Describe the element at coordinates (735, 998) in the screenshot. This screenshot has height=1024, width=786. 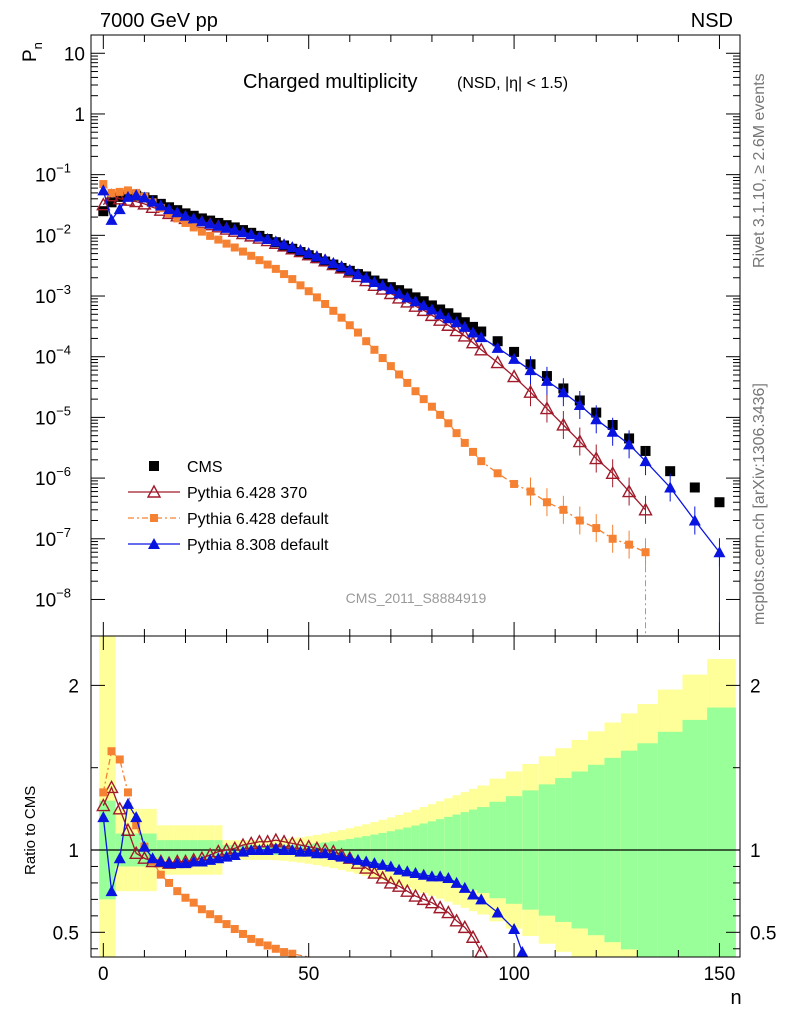
I see `x-axis-label: n` at that location.